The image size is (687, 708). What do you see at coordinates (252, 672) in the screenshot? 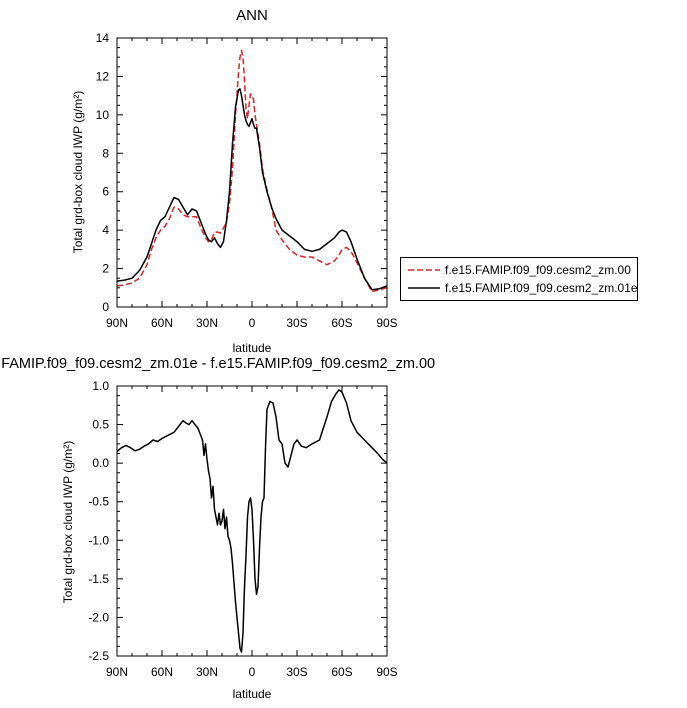
I see `bottom-x-tick-label: 0` at bounding box center [252, 672].